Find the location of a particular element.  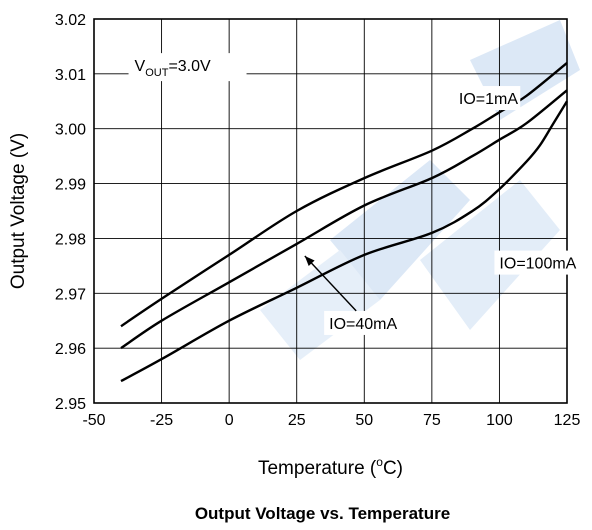

y-tick-label: 2.96 is located at coordinates (70, 349).